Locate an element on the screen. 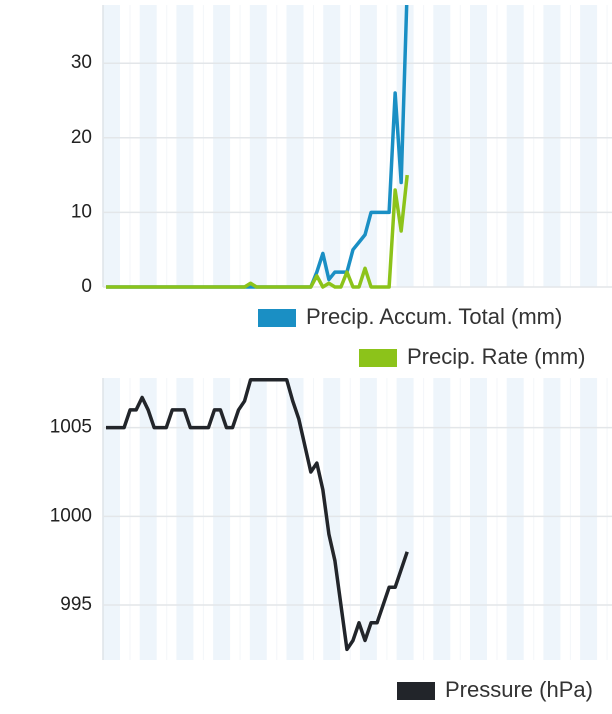 This screenshot has height=714, width=612. y-tick-label: 20 is located at coordinates (81, 137).